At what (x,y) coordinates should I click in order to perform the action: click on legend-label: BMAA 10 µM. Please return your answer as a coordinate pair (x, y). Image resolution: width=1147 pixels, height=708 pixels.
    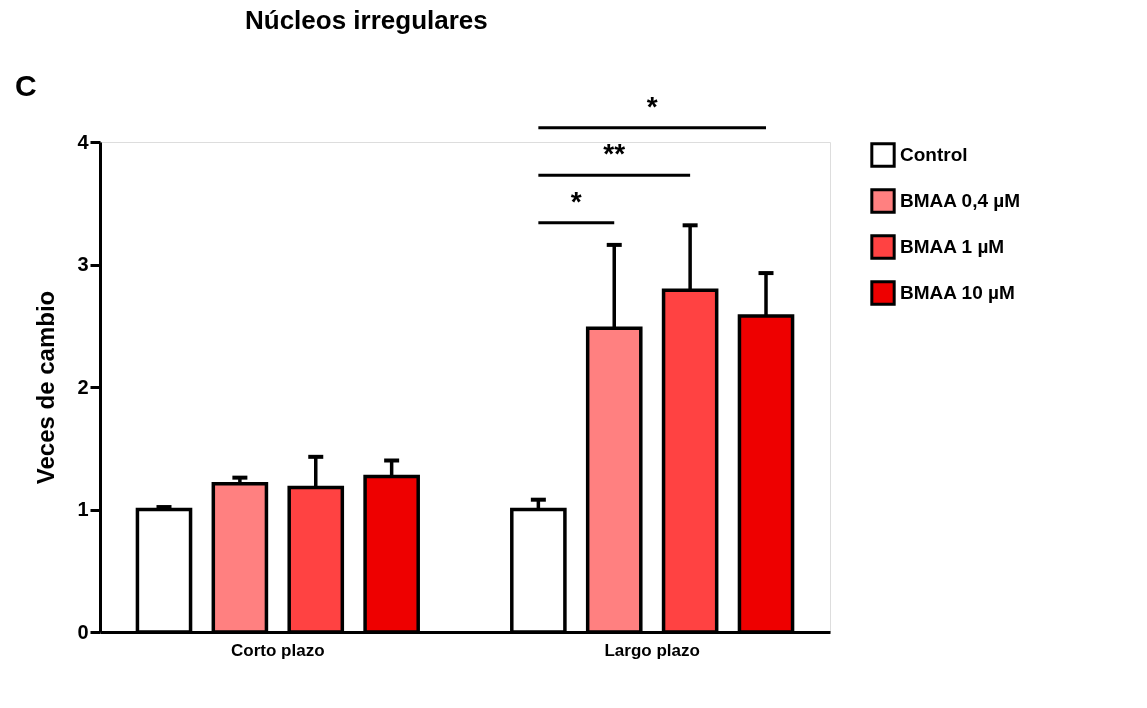
    Looking at the image, I should click on (957, 292).